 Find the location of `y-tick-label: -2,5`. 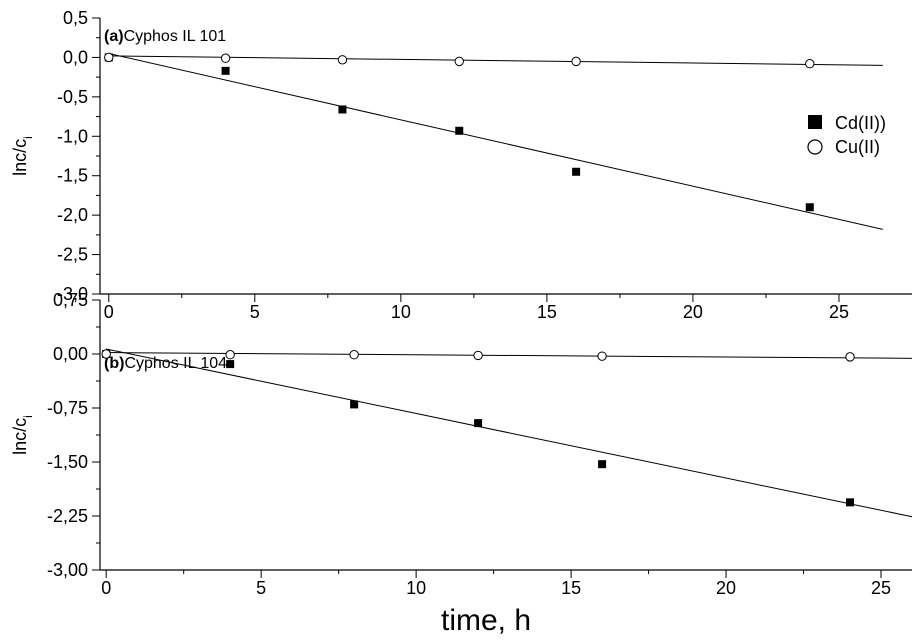

y-tick-label: -2,5 is located at coordinates (72, 255).